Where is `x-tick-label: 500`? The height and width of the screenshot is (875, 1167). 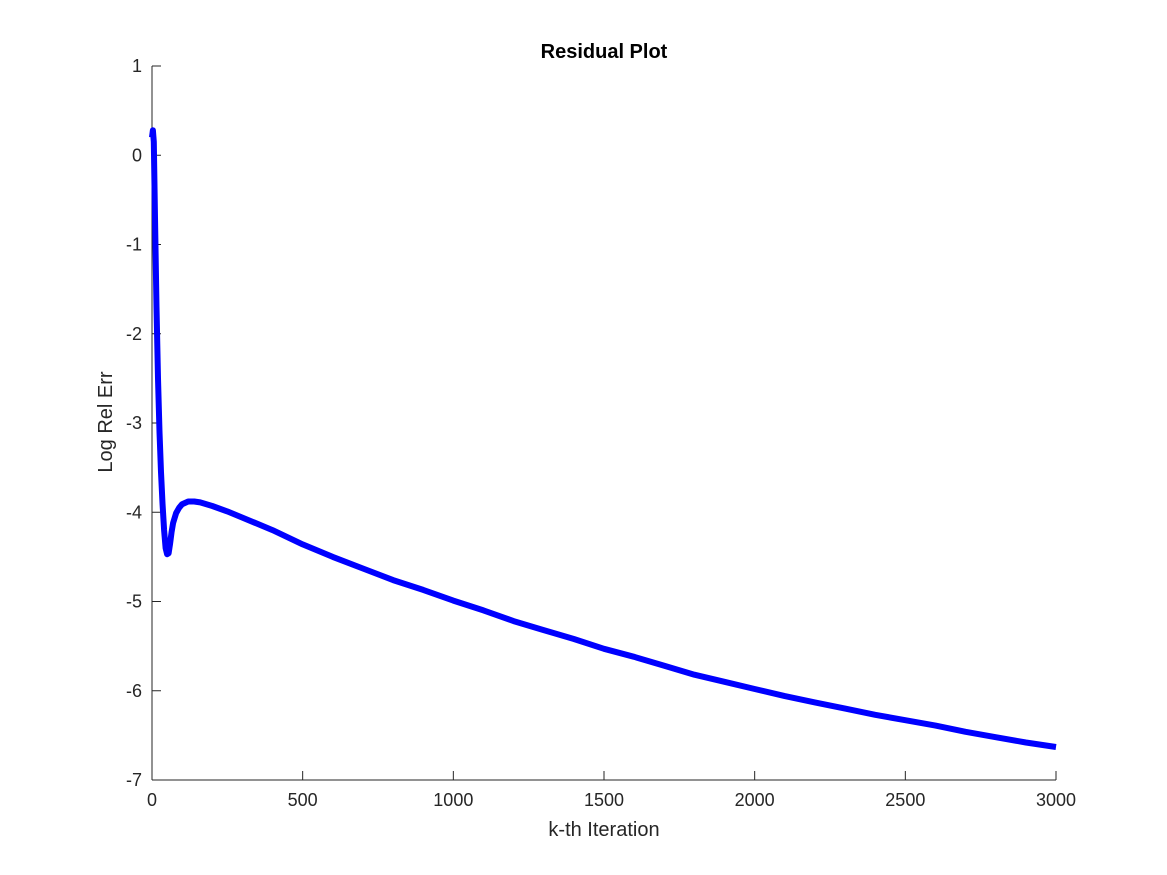 x-tick-label: 500 is located at coordinates (303, 800).